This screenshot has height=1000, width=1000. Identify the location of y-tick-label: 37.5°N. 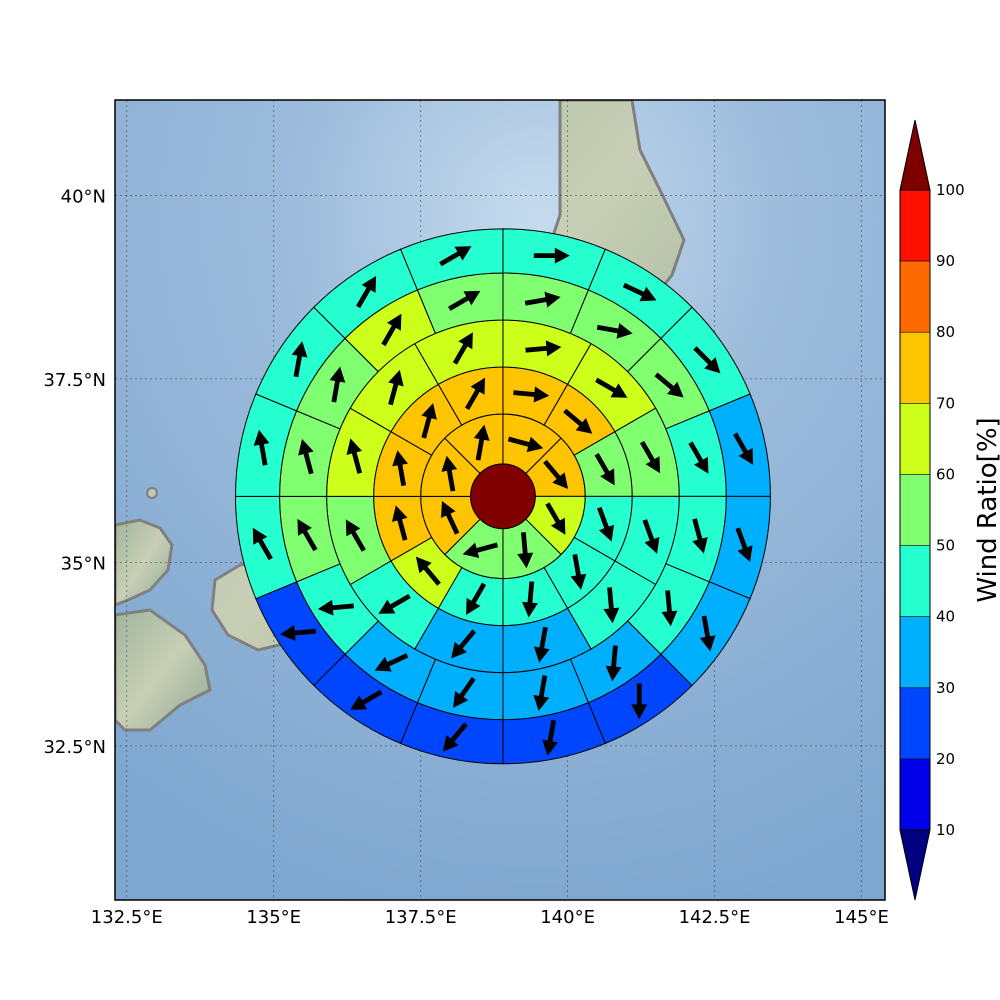
(74, 380).